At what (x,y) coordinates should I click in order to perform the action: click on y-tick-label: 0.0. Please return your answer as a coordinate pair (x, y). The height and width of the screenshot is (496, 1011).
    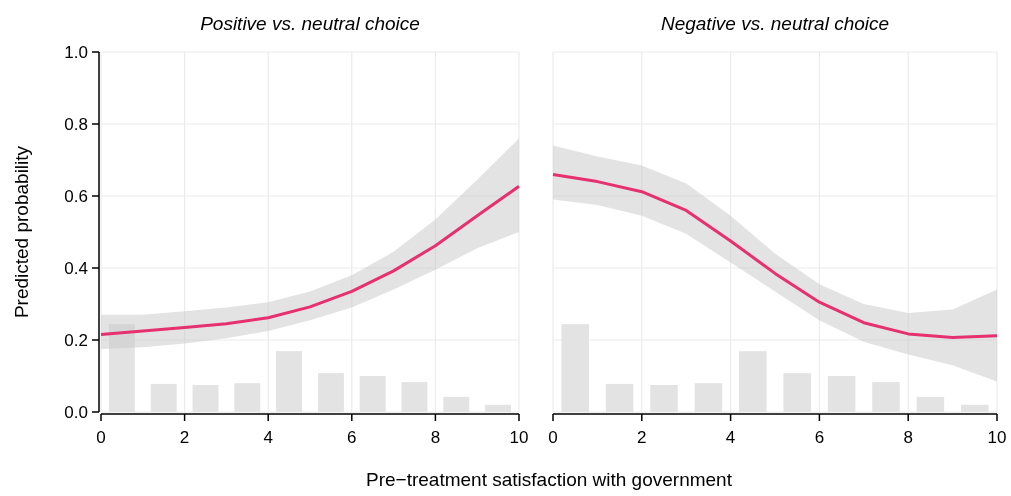
    Looking at the image, I should click on (76, 412).